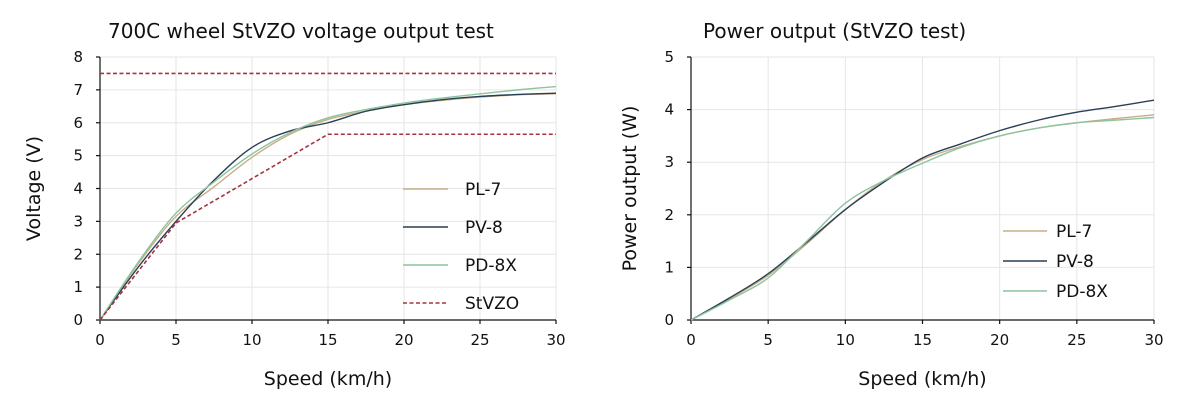 The image size is (1200, 404). I want to click on chart-title: 700C wheel StVZO voltage output test, so click(301, 31).